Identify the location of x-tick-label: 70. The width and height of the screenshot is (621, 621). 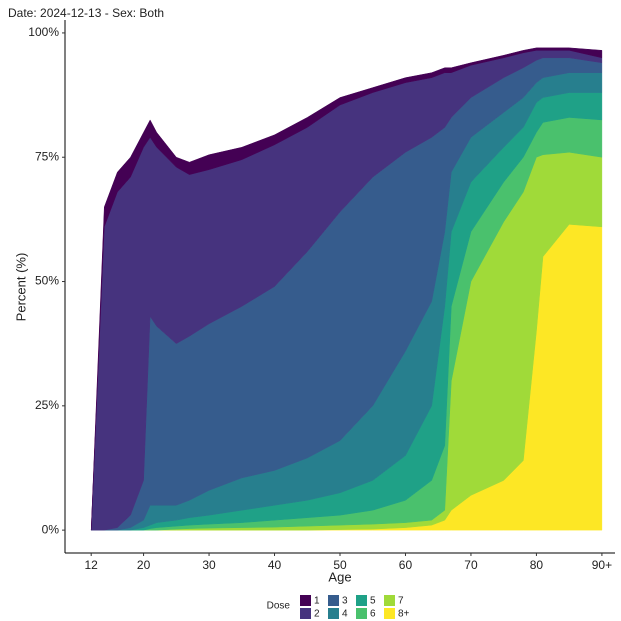
(471, 565).